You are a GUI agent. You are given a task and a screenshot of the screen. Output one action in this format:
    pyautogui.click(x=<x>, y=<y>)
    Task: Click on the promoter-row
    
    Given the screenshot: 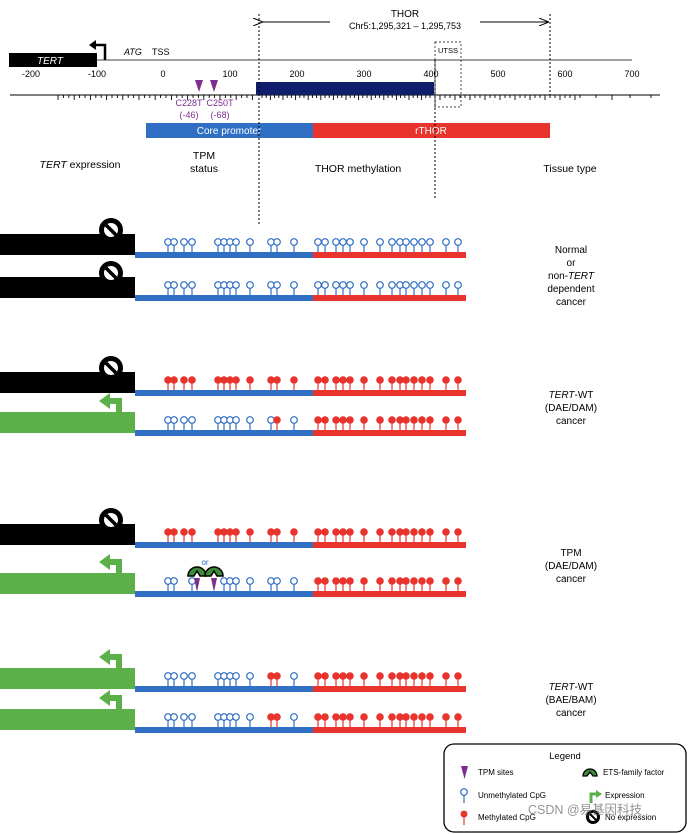 What is the action you would take?
    pyautogui.click(x=233, y=528)
    